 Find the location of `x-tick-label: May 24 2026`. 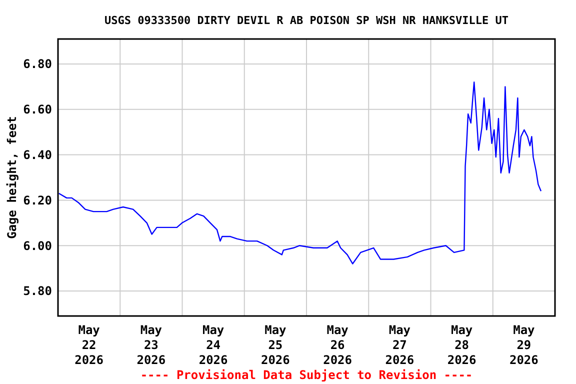

x-tick-label: May 24 2026 is located at coordinates (213, 345).